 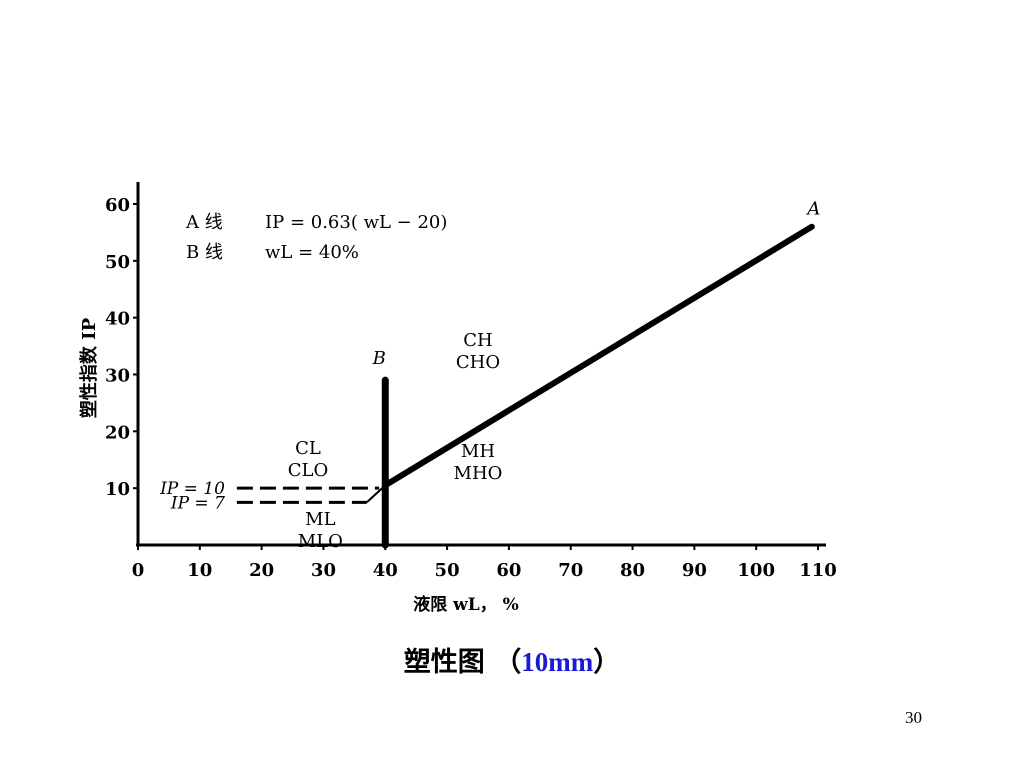 I want to click on region-label: CL, so click(x=308, y=448).